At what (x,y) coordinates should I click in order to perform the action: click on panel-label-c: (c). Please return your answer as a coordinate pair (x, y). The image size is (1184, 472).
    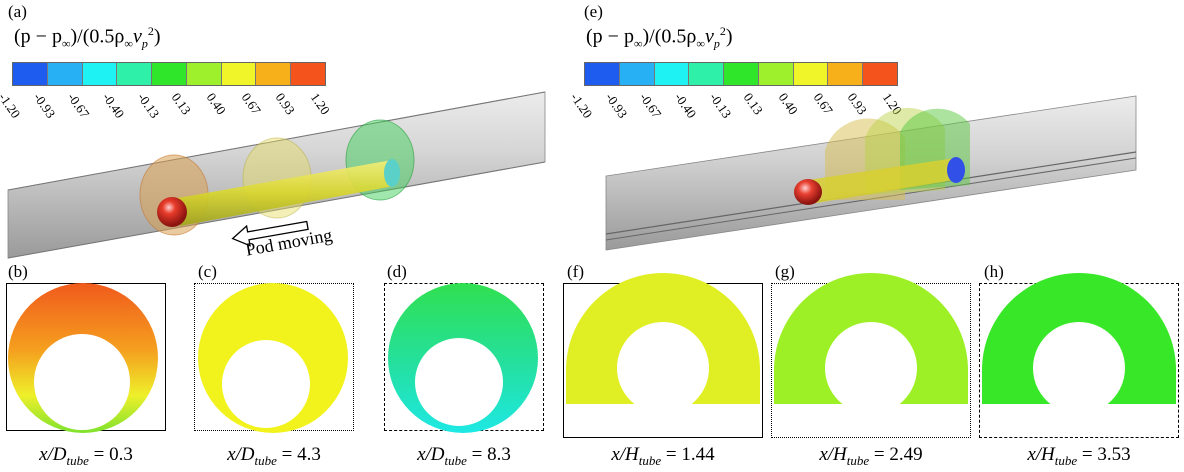
    Looking at the image, I should click on (207, 271).